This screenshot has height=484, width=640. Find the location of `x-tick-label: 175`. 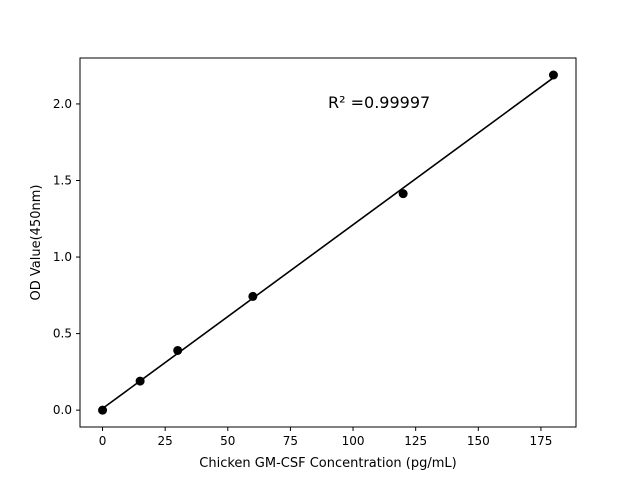

x-tick-label: 175 is located at coordinates (540, 441).